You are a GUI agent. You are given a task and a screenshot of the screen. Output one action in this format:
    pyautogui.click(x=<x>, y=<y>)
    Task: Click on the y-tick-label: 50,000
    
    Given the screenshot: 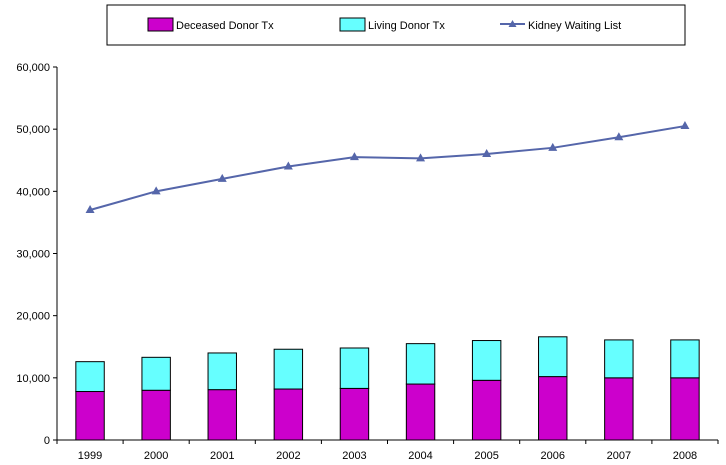 What is the action you would take?
    pyautogui.click(x=33, y=130)
    